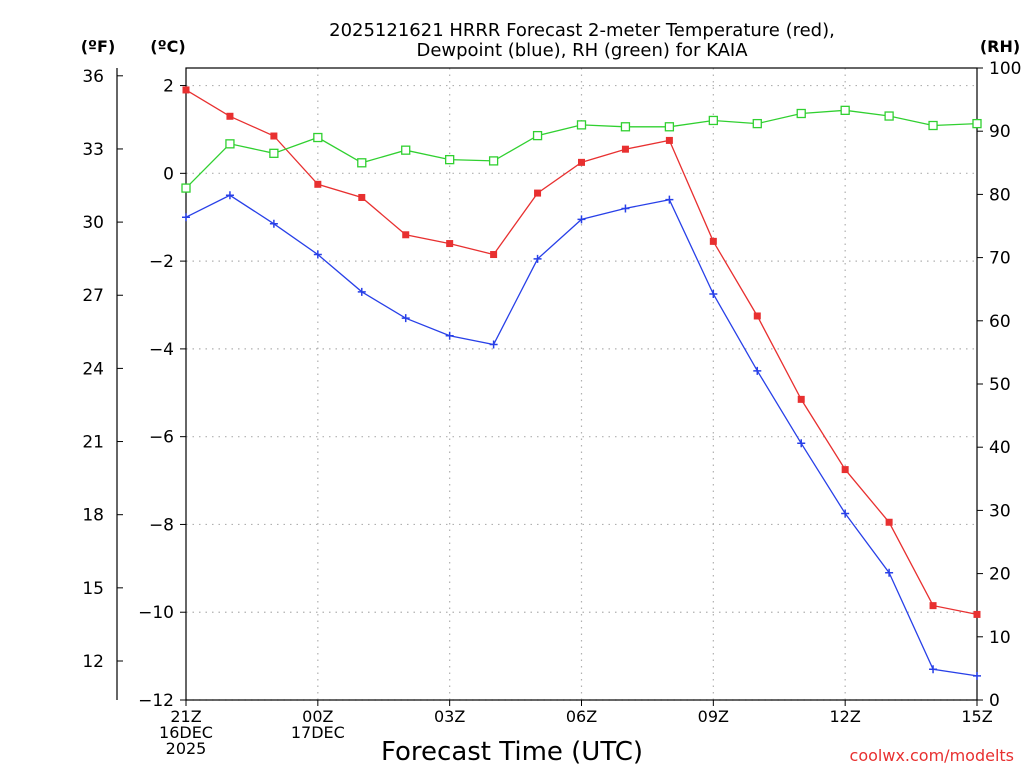 The height and width of the screenshot is (768, 1024). I want to click on x-tick-label: 21Z, so click(185, 716).